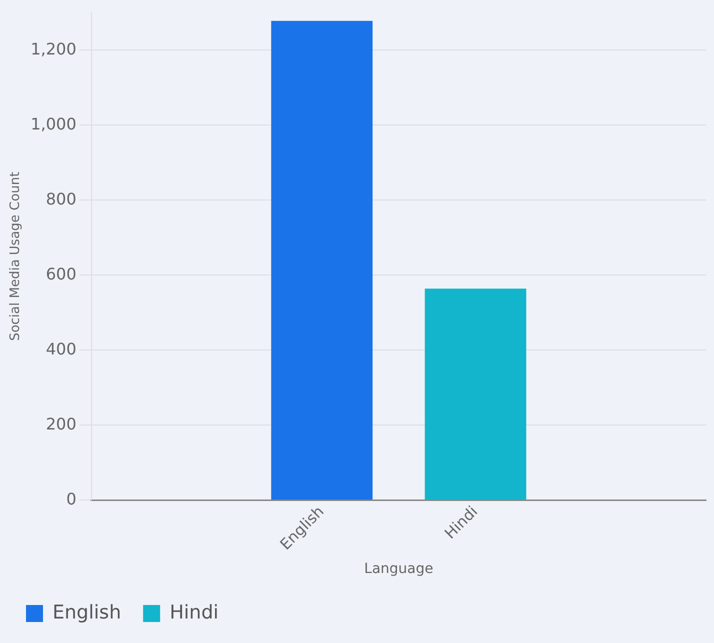 This screenshot has height=643, width=714. Describe the element at coordinates (399, 569) in the screenshot. I see `x-axis-title: Language` at that location.